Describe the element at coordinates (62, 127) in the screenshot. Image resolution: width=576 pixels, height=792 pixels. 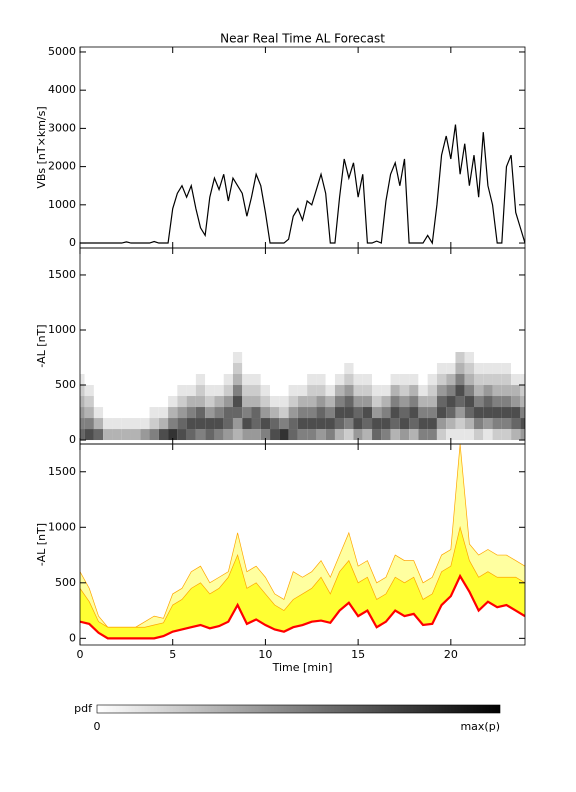
I see `y-tick-label: 3000` at that location.